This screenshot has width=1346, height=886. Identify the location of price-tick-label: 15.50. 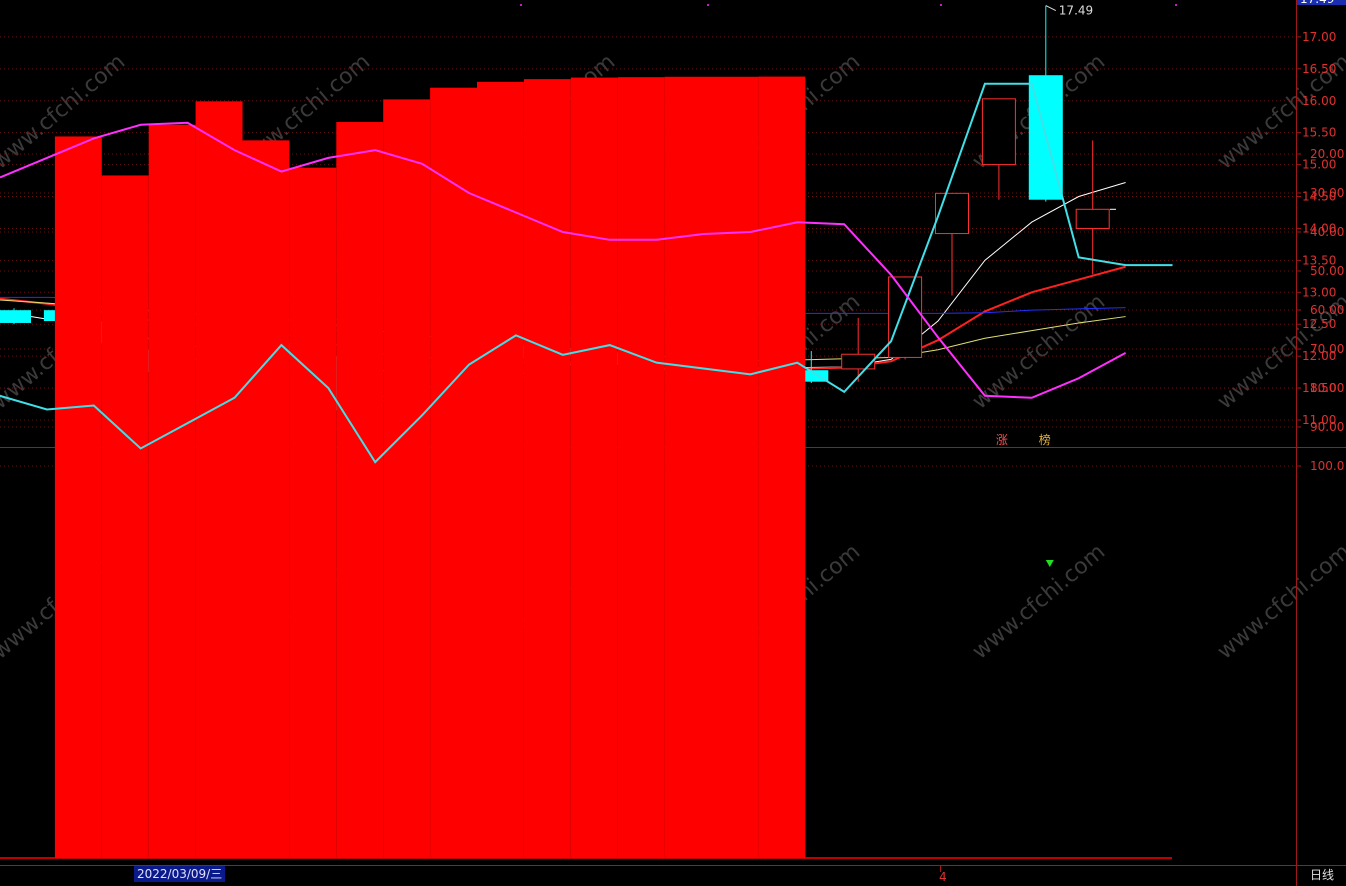
(1319, 133).